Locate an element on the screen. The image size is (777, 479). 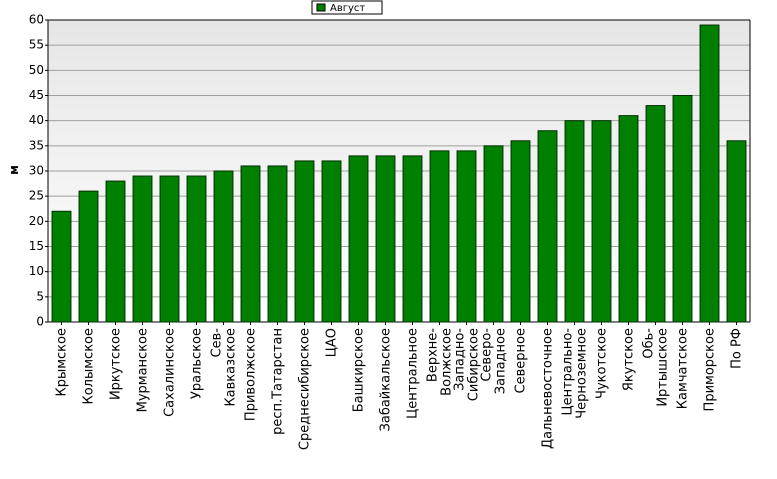
x-tick-label: ЦАО is located at coordinates (332, 342).